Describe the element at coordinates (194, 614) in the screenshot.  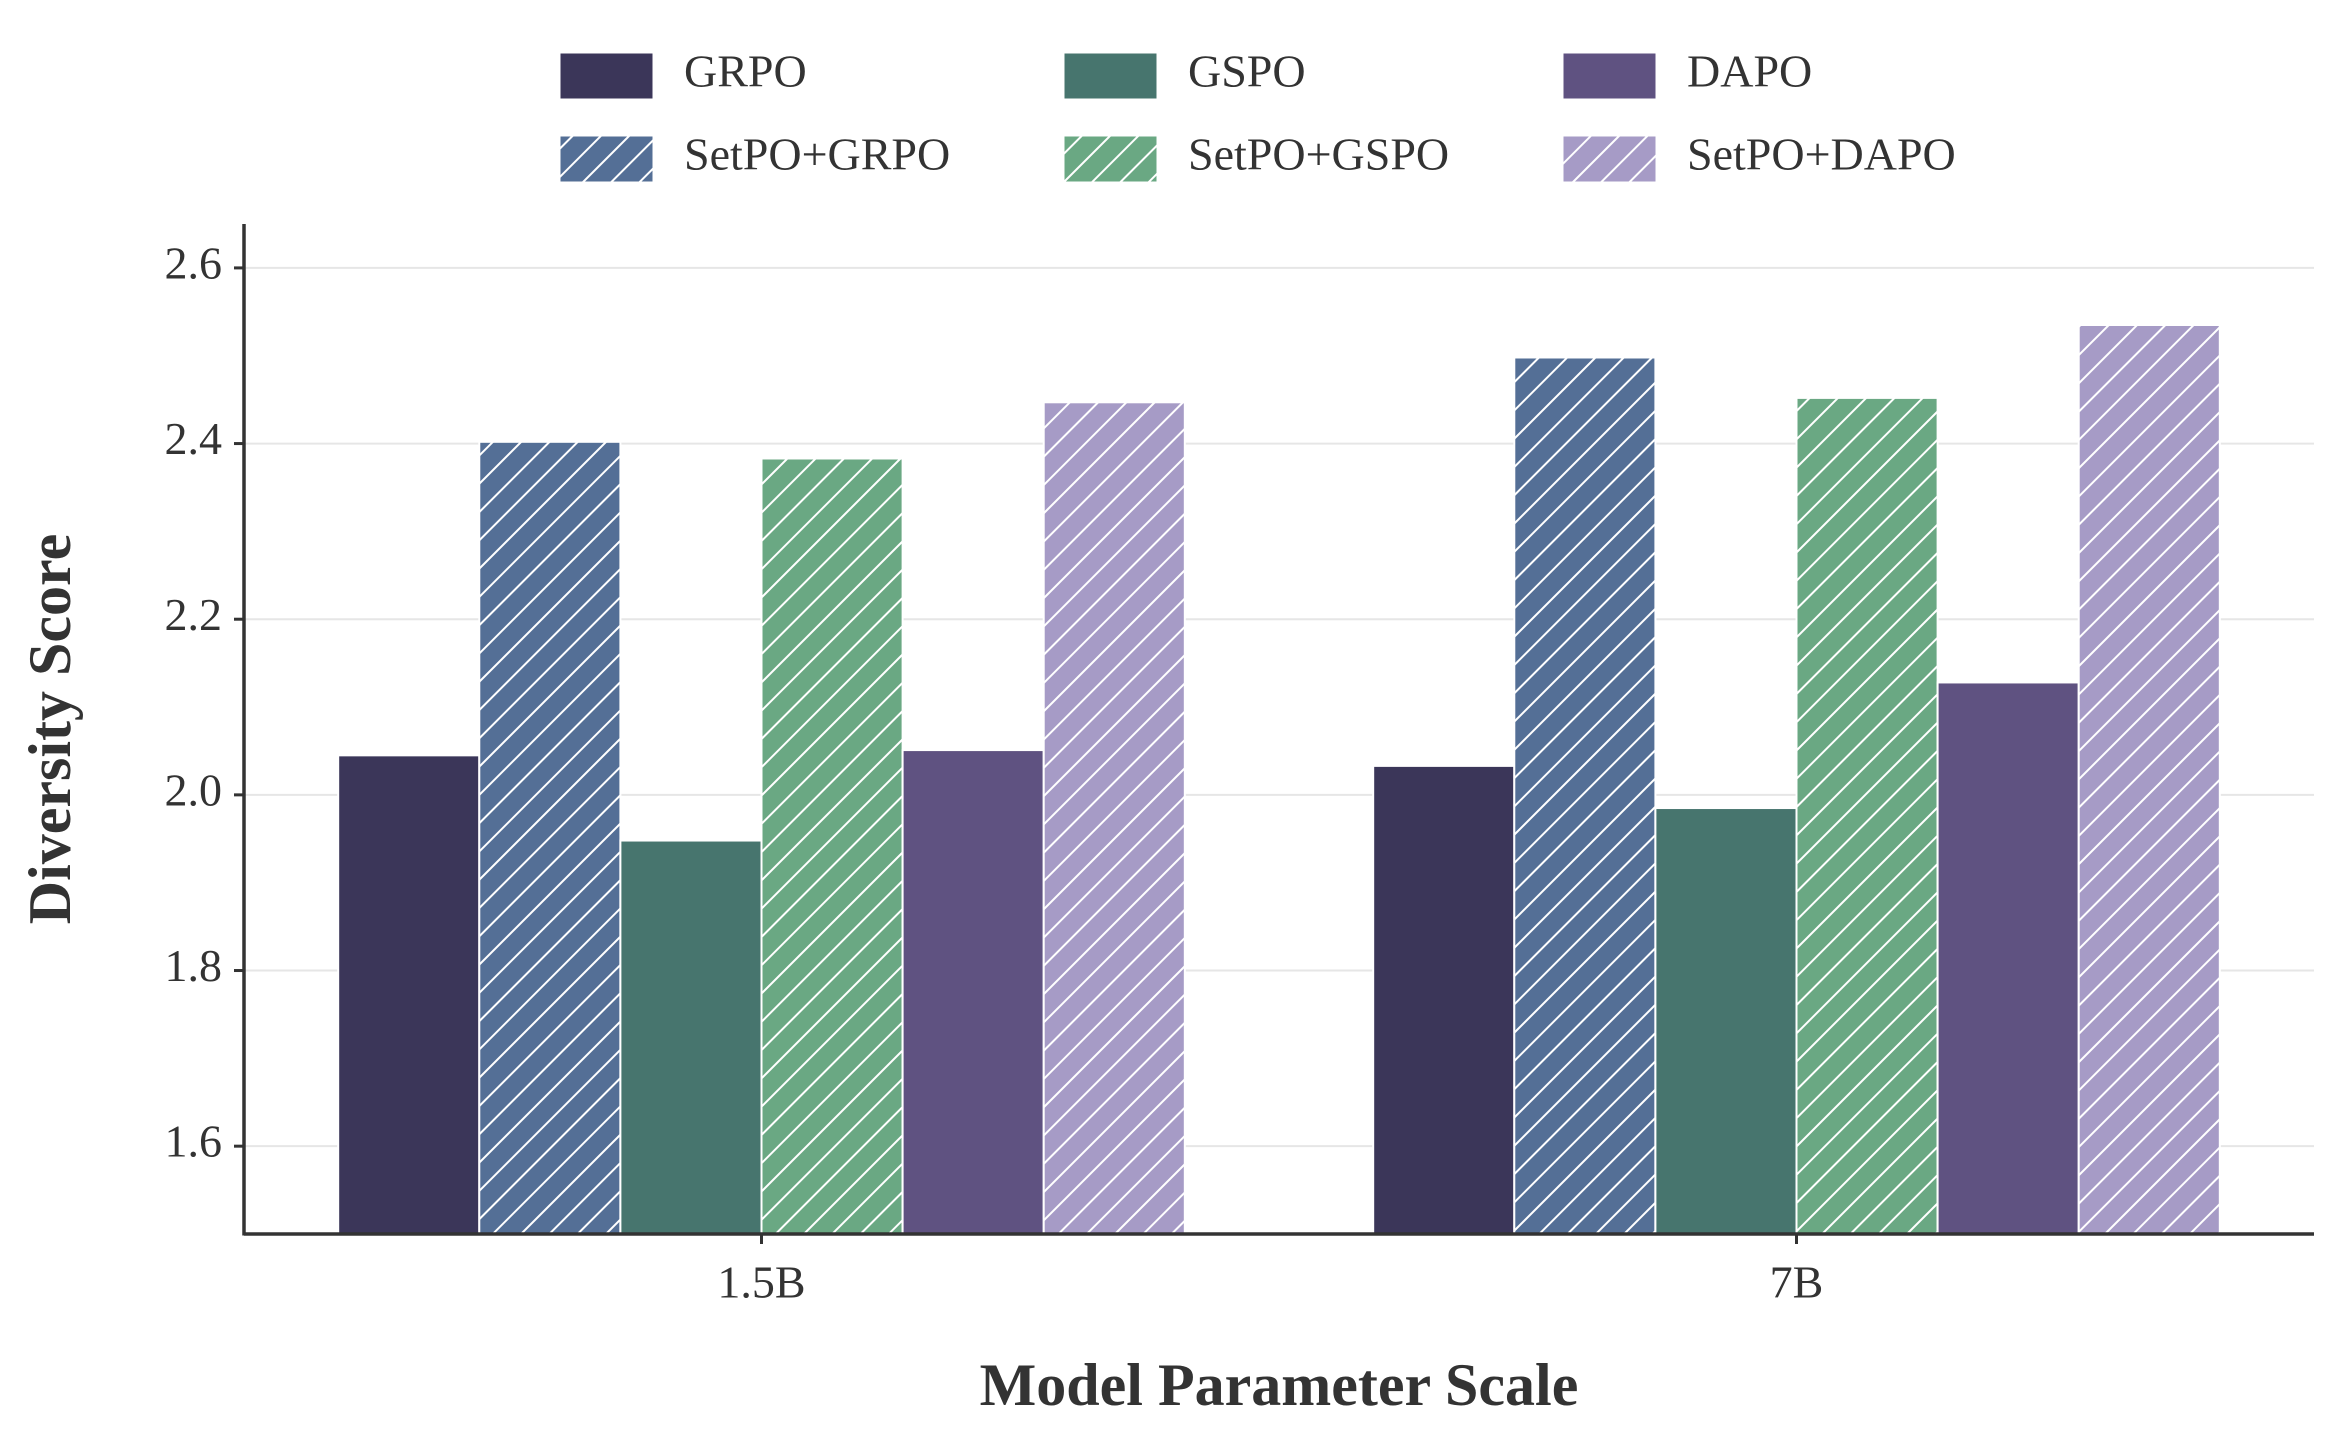
I see `y-tick-label: 2.2` at that location.